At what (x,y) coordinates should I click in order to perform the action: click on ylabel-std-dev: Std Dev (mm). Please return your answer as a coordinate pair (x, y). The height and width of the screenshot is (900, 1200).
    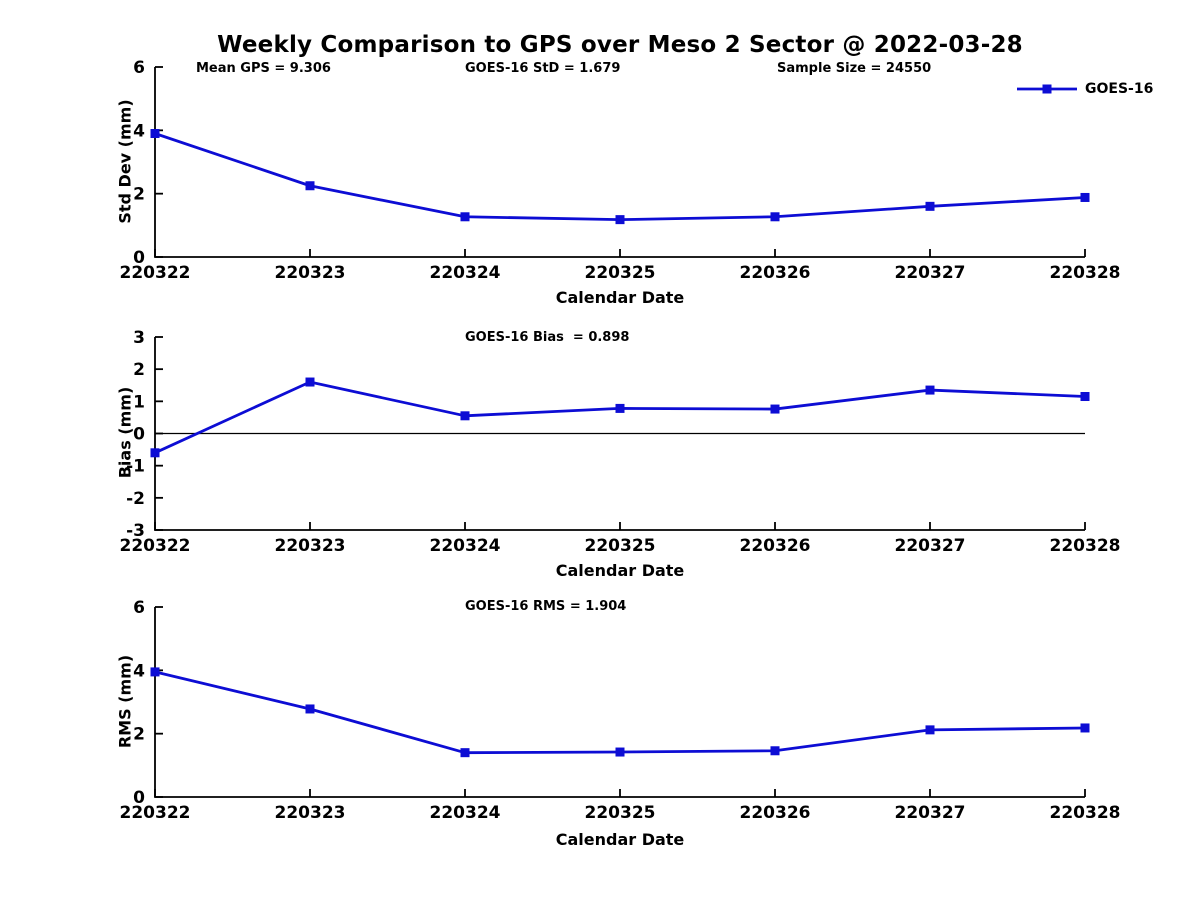
    Looking at the image, I should click on (125, 161).